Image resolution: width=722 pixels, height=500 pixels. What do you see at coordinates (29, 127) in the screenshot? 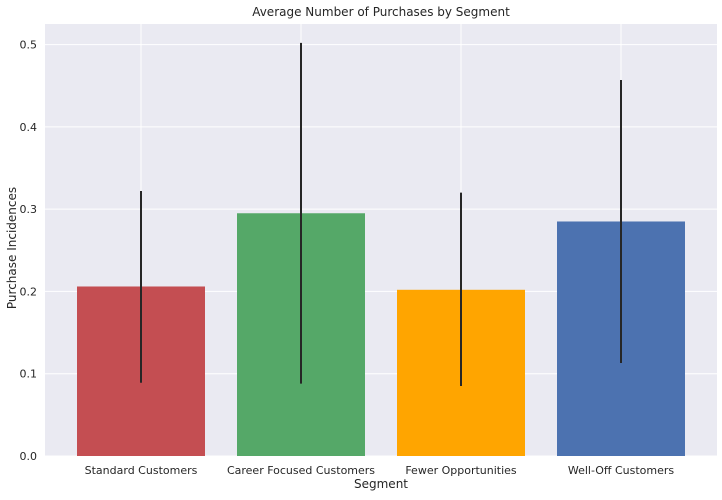
I see `y-tick-label: 0.4` at bounding box center [29, 127].